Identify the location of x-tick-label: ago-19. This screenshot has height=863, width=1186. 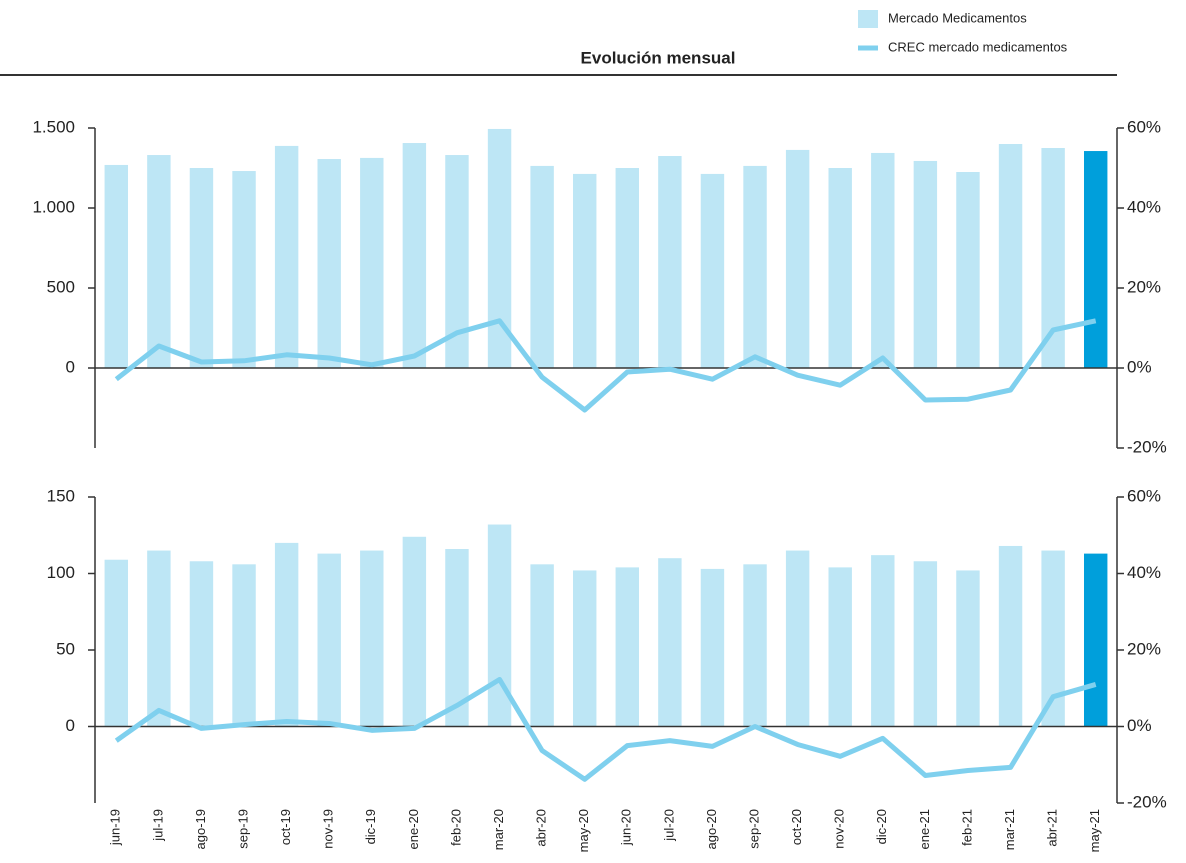
(200, 829).